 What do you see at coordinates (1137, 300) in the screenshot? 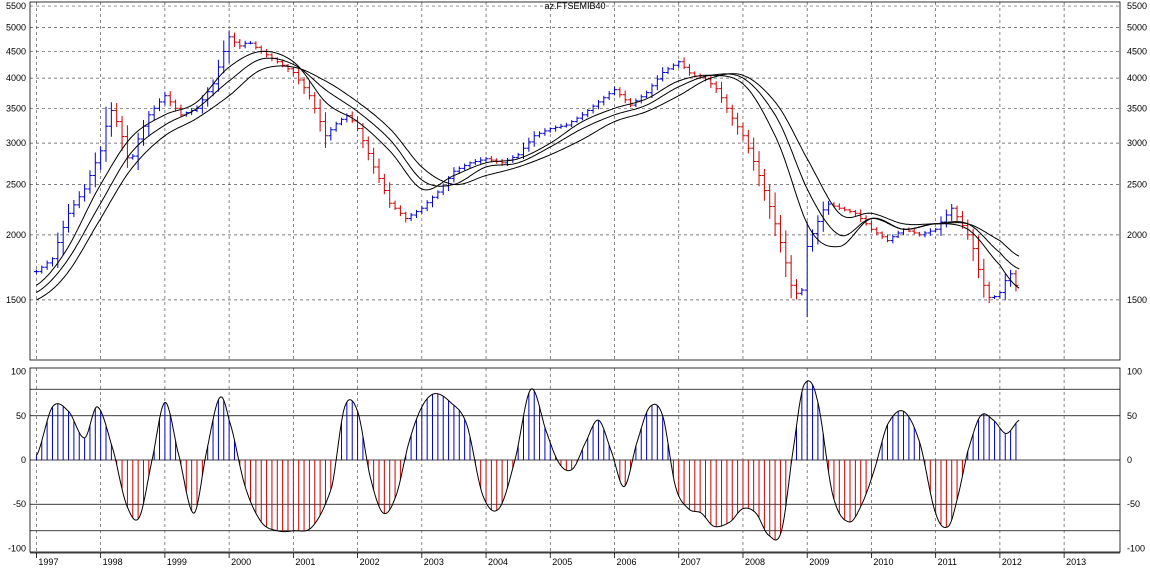
I see `price-tick-label-right: 1500` at bounding box center [1137, 300].